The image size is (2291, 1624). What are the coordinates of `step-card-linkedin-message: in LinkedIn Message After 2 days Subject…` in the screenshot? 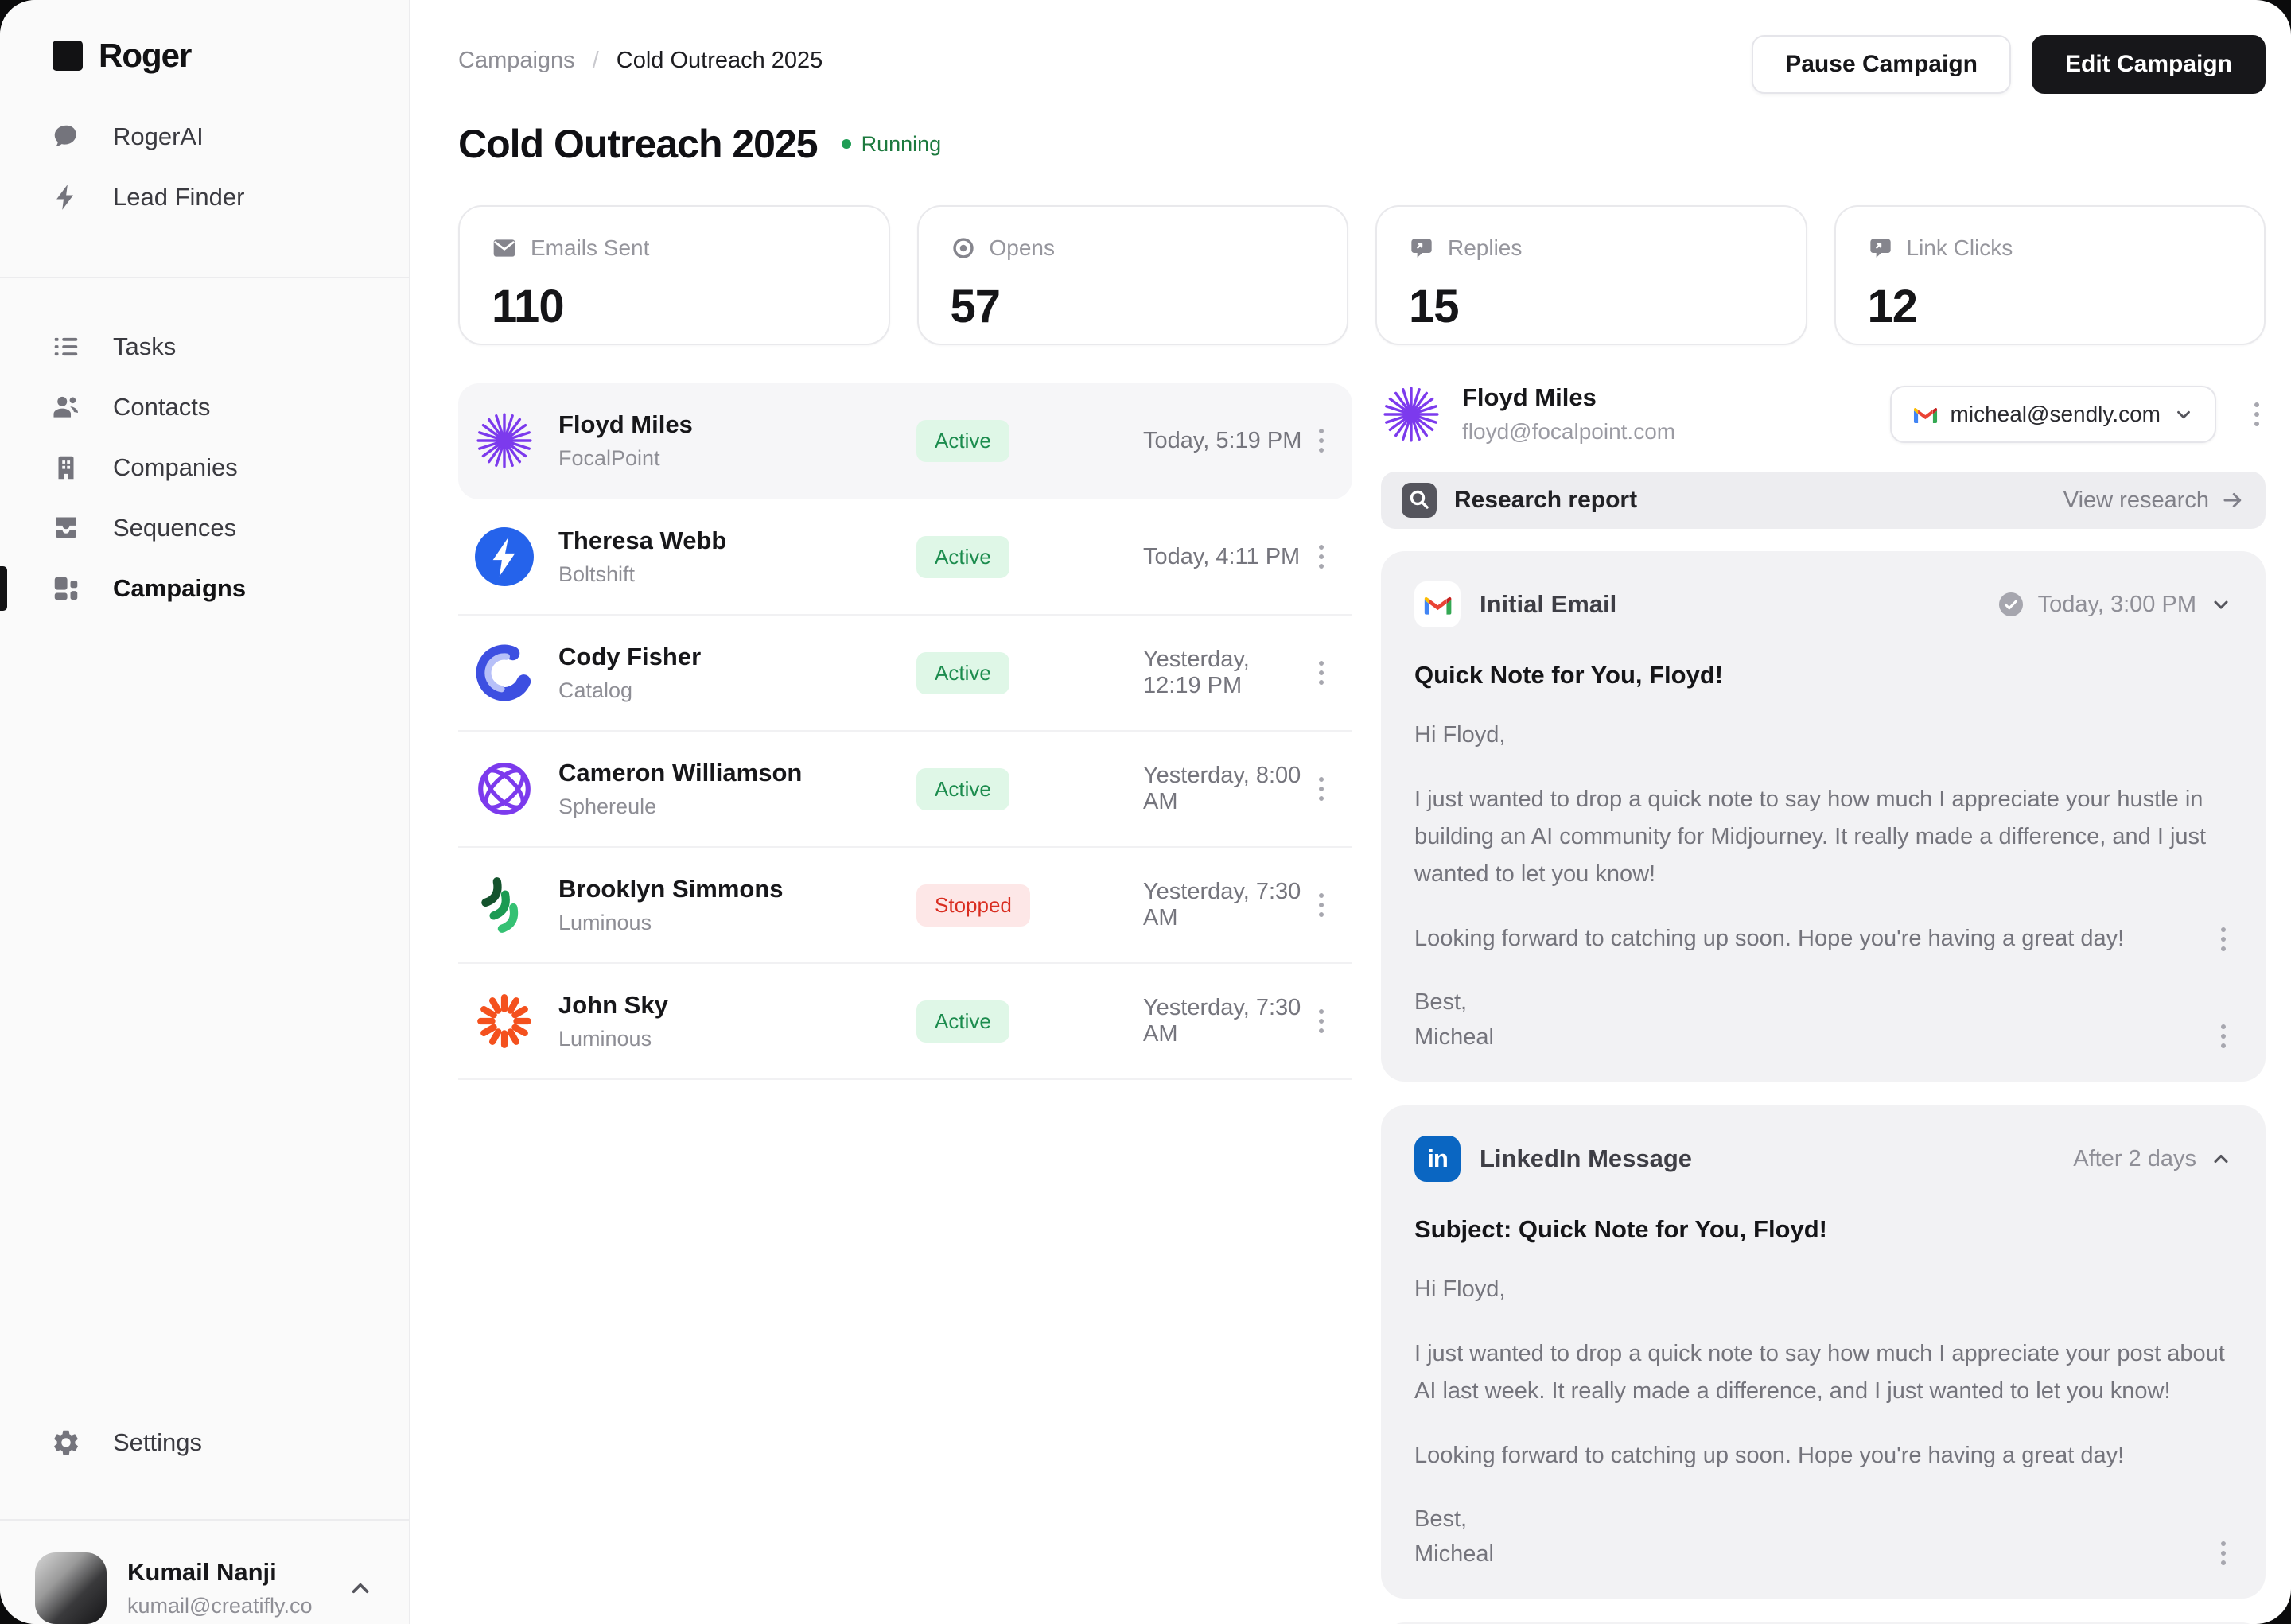 It's located at (1823, 1352).